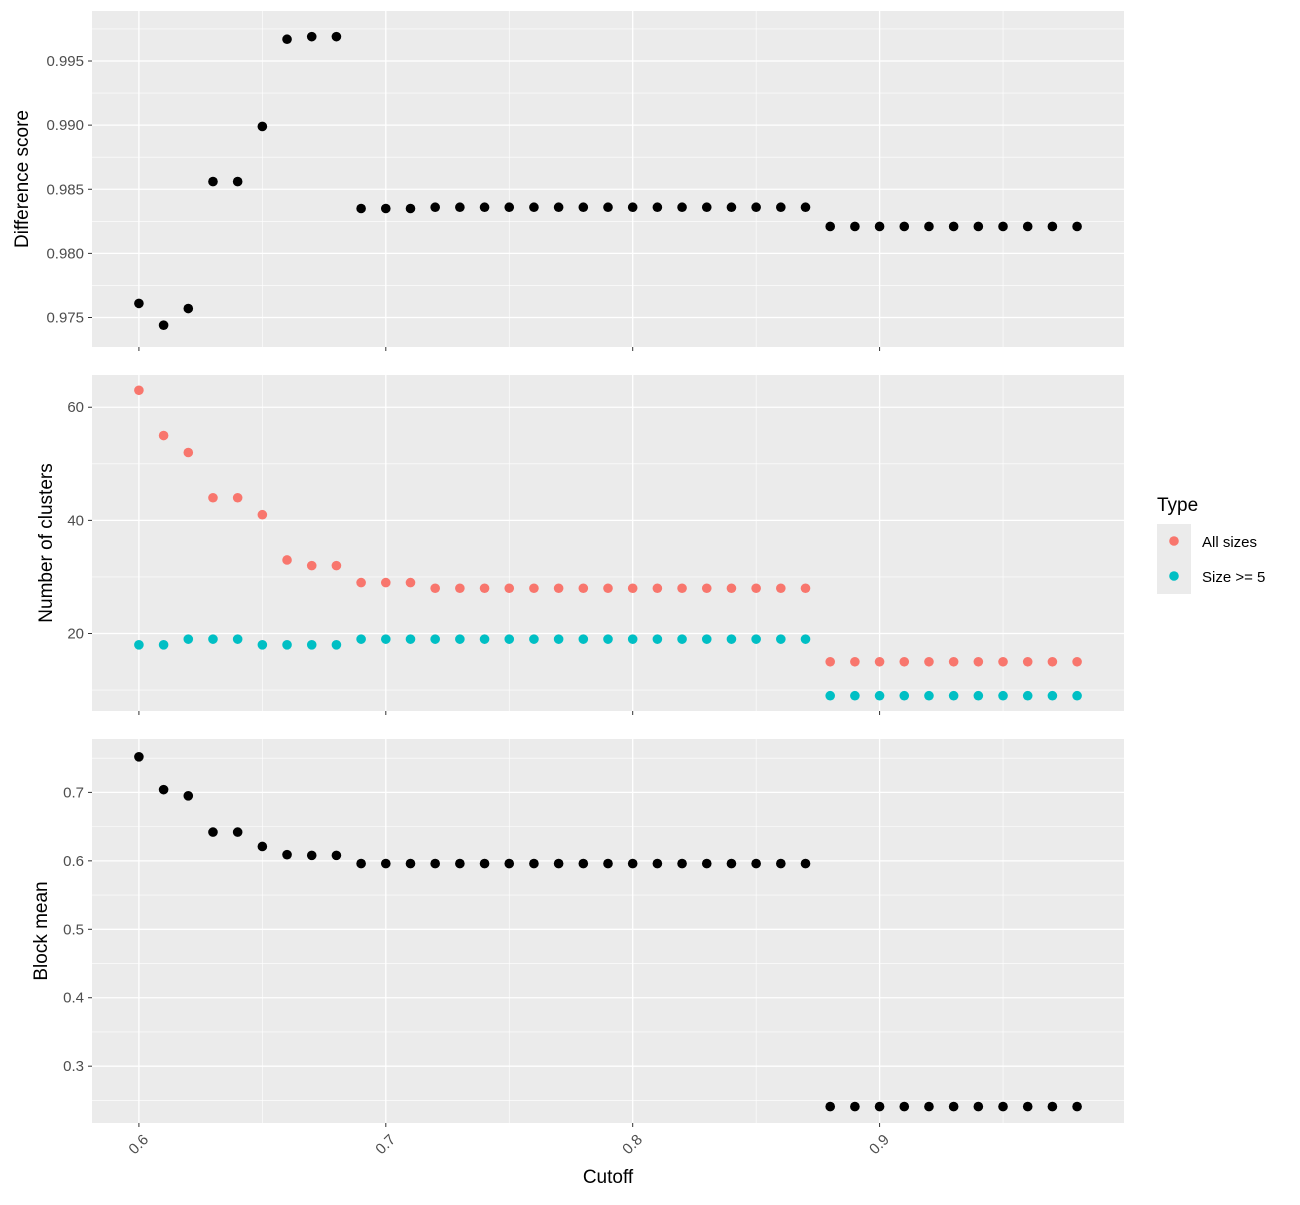 The height and width of the screenshot is (1205, 1300). I want to click on y-axis-title: Difference score, so click(22, 179).